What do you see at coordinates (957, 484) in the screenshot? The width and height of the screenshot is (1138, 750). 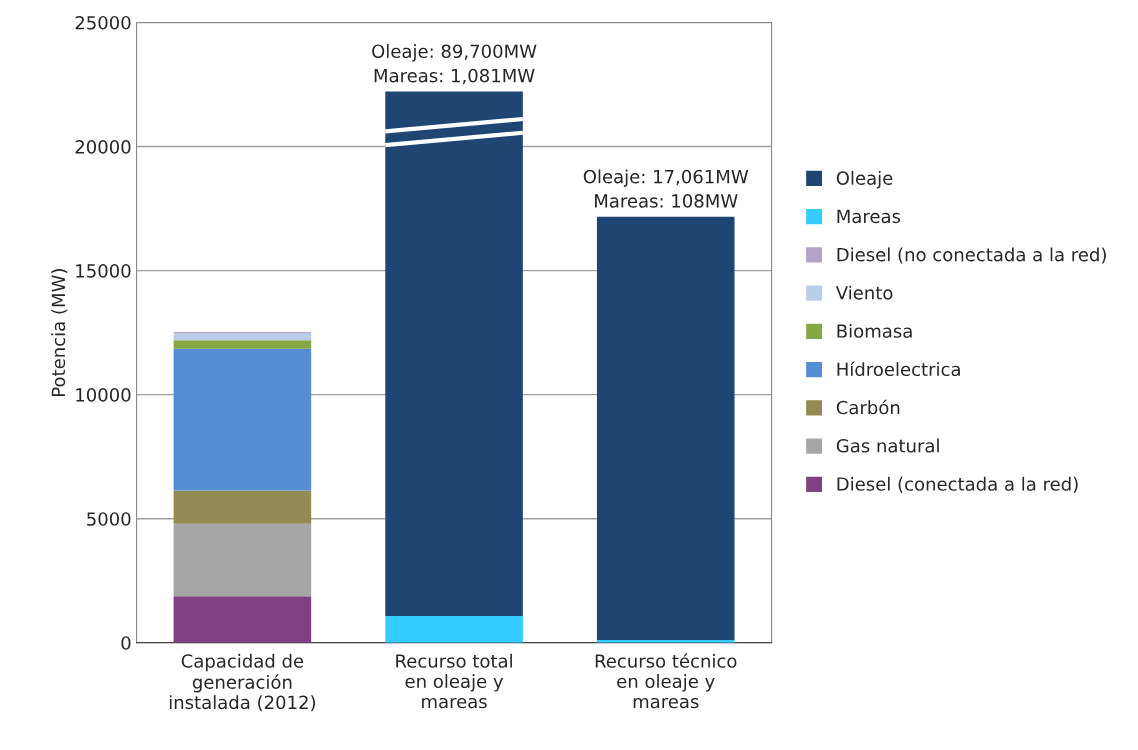 I see `legend-label: Diesel (conectada a la red)` at bounding box center [957, 484].